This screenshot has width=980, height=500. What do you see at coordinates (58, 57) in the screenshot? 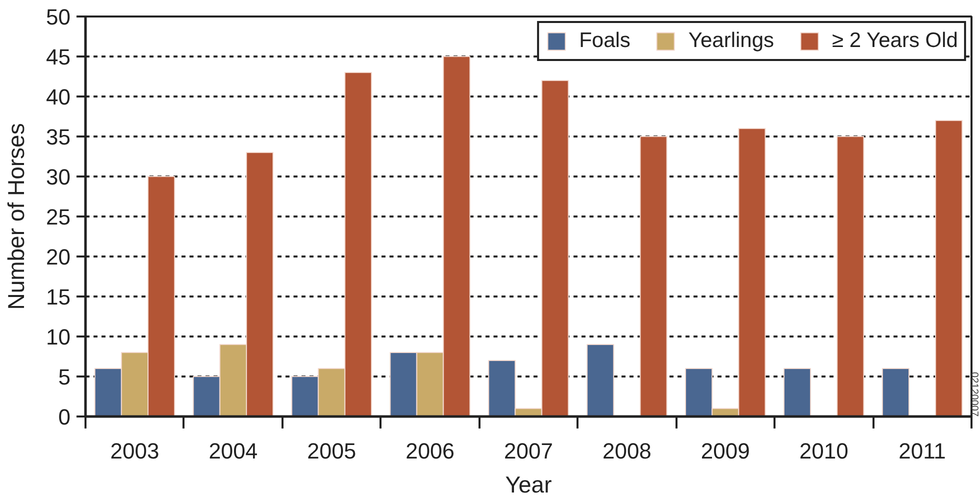
I see `y-tick-label: 45` at bounding box center [58, 57].